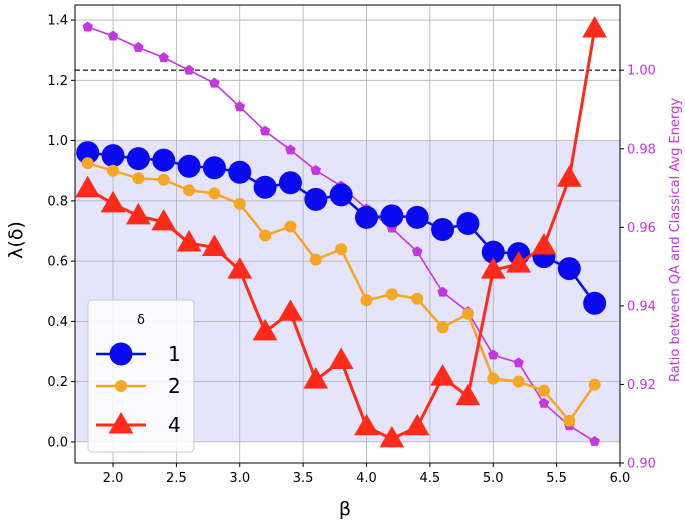  What do you see at coordinates (57, 442) in the screenshot?
I see `y-tick-label: 0.0` at bounding box center [57, 442].